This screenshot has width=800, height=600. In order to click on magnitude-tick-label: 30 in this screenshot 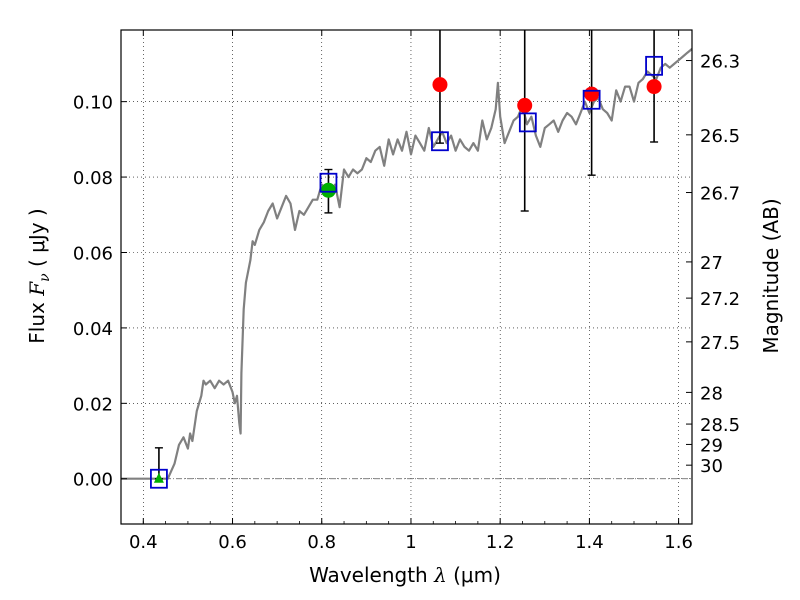, I will do `click(711, 466)`.